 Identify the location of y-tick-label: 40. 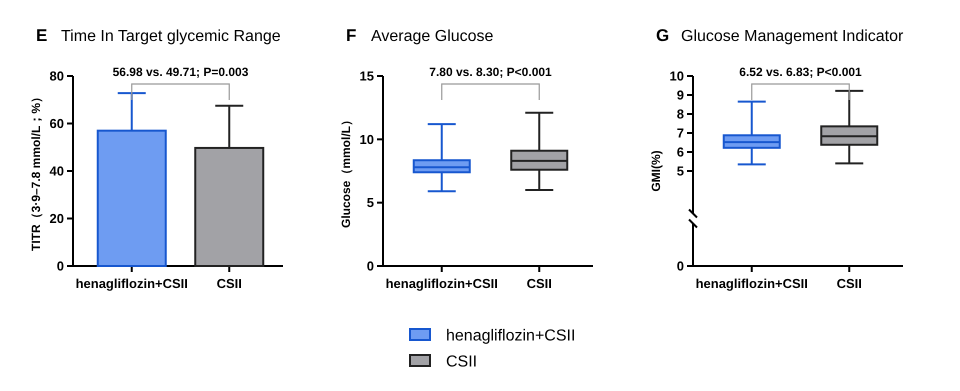
(57, 171).